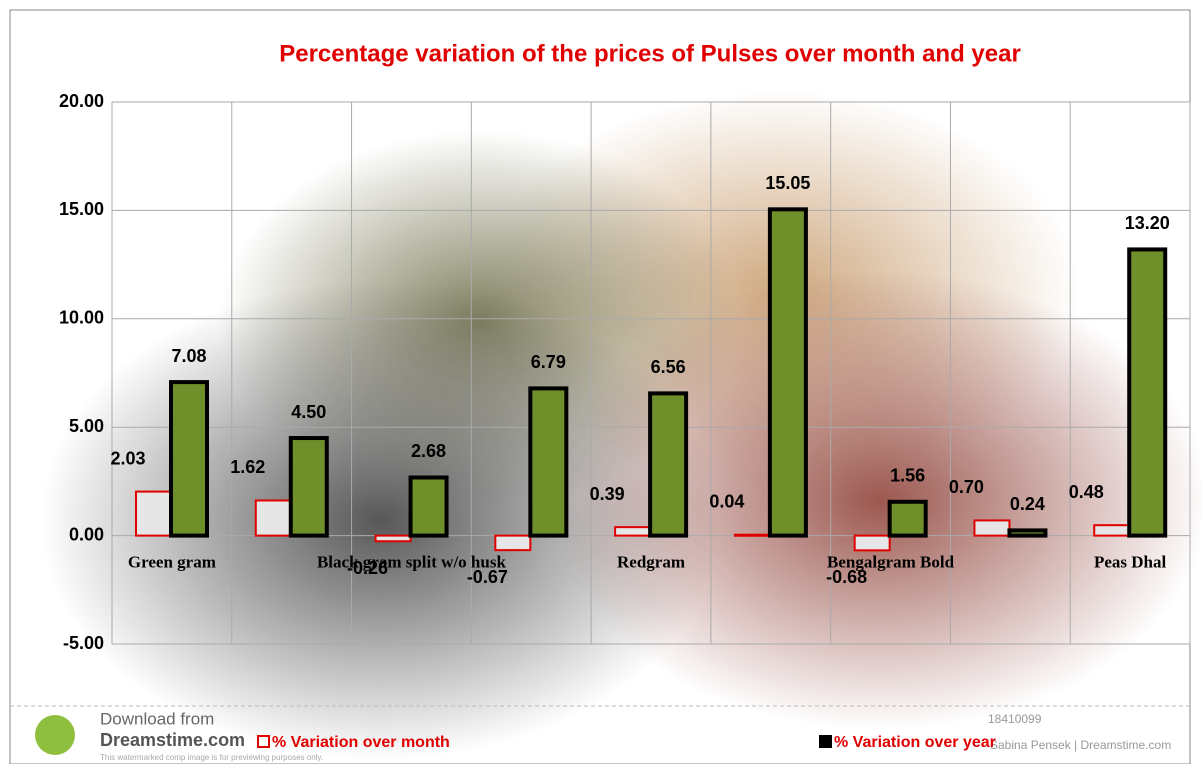 The height and width of the screenshot is (769, 1201). Describe the element at coordinates (846, 577) in the screenshot. I see `value-label: -0.68` at that location.